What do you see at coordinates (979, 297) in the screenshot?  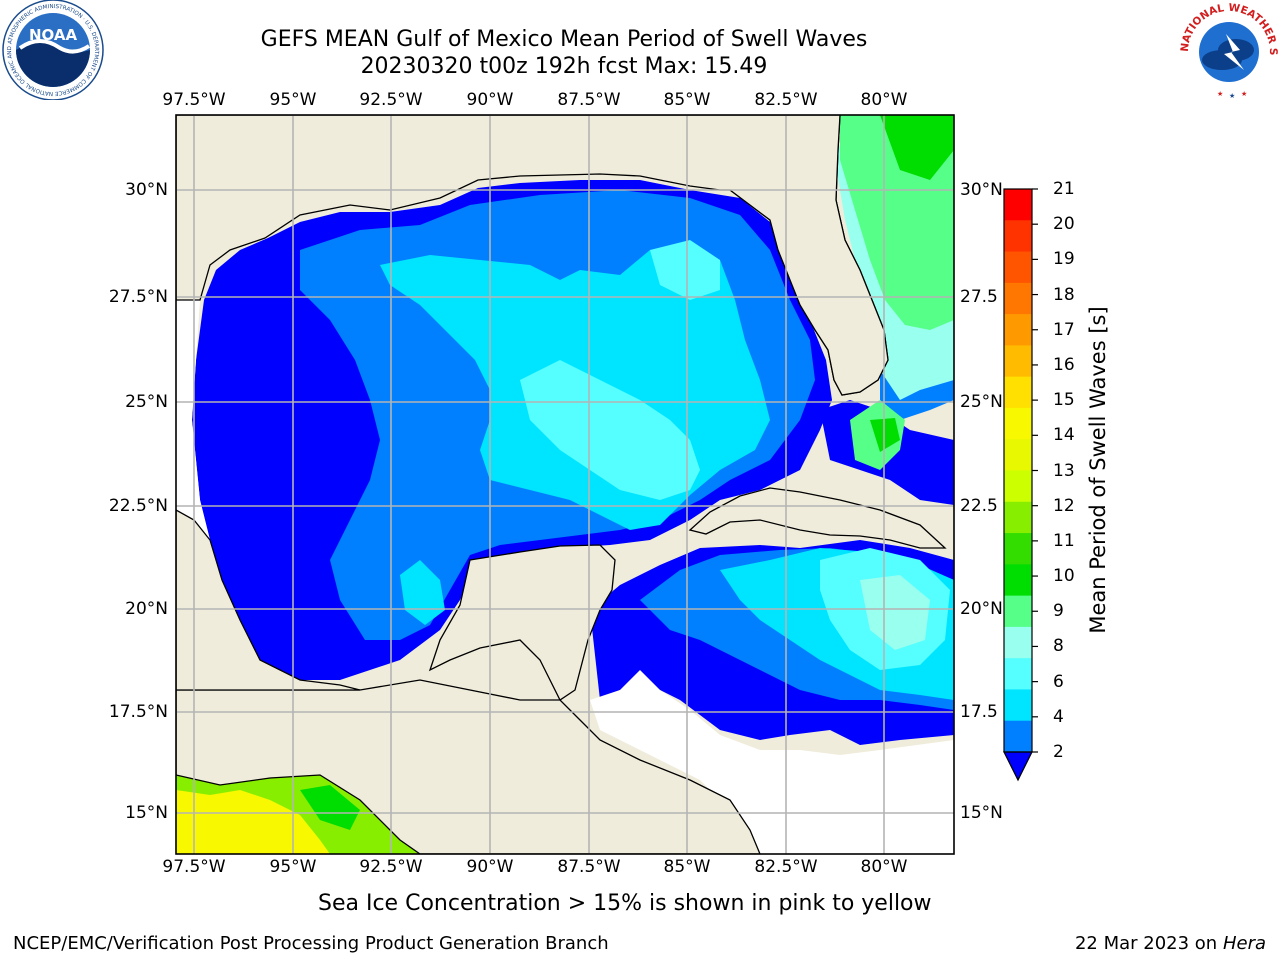 I see `lat-label: 27.5` at bounding box center [979, 297].